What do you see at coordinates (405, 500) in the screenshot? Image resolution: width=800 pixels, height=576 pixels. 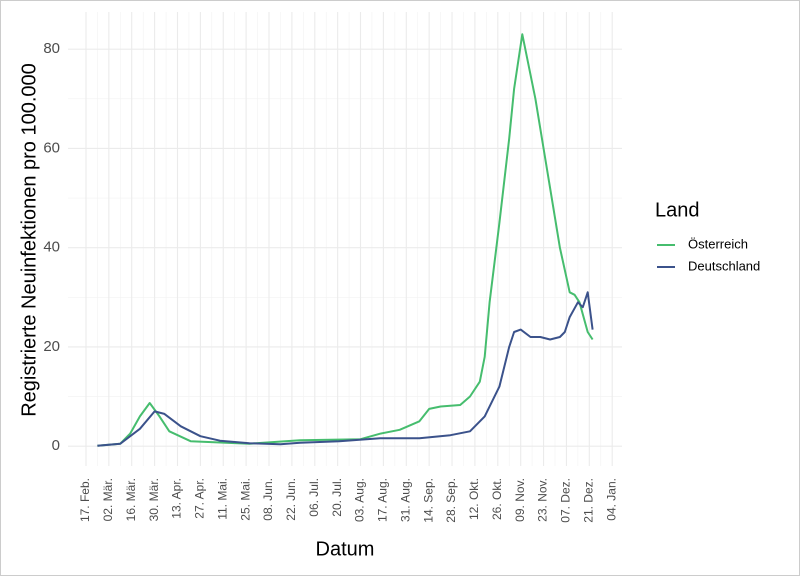 I see `x-tick-label: 31. Aug.` at bounding box center [405, 500].